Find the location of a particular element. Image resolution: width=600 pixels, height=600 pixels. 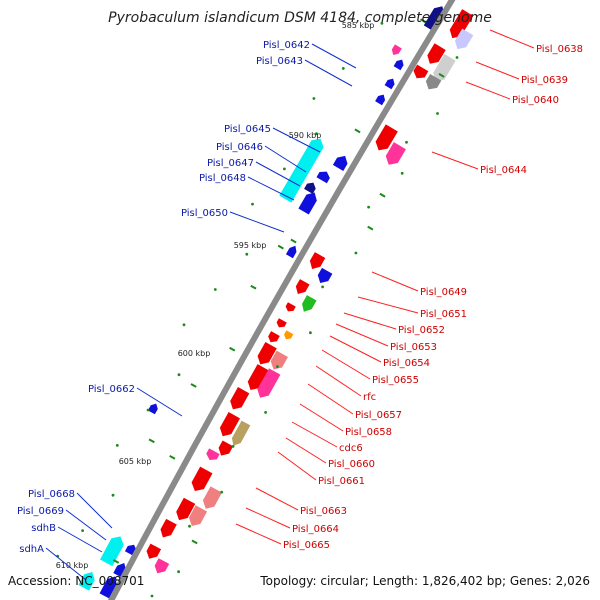

gene-pisl-0651b is located at coordinates (309, 303).